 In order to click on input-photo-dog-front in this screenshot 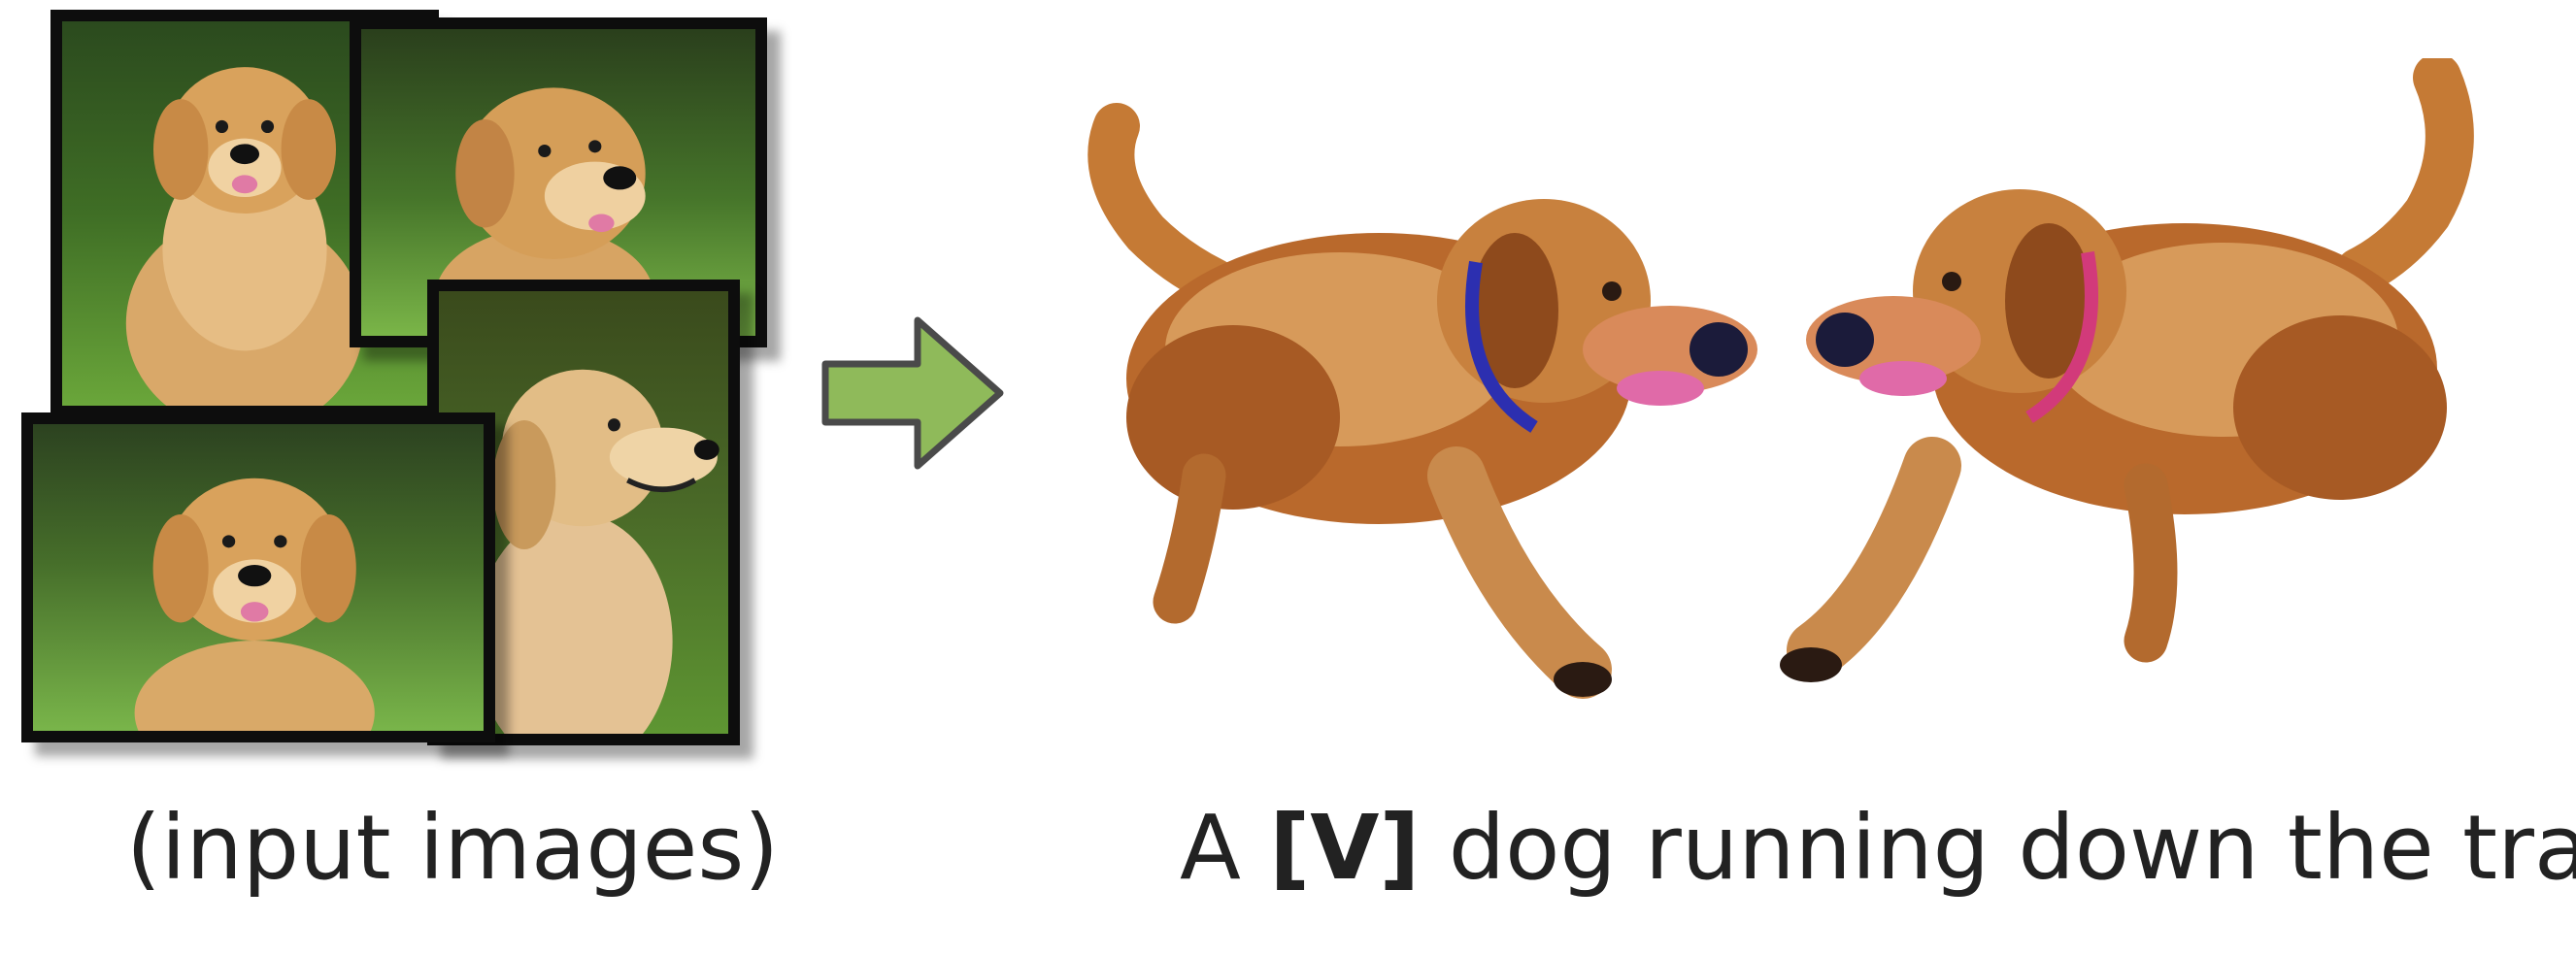, I will do `click(258, 577)`.